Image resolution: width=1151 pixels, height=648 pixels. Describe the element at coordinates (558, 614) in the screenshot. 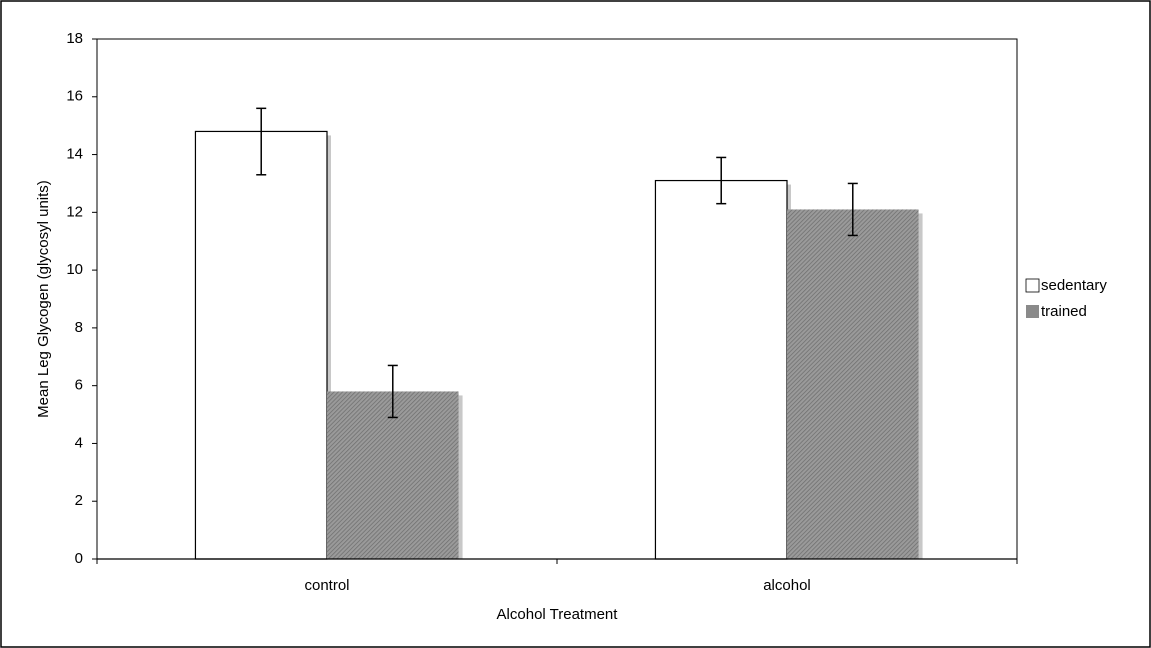

I see `x-axis-label: Alcohol Treatment` at that location.